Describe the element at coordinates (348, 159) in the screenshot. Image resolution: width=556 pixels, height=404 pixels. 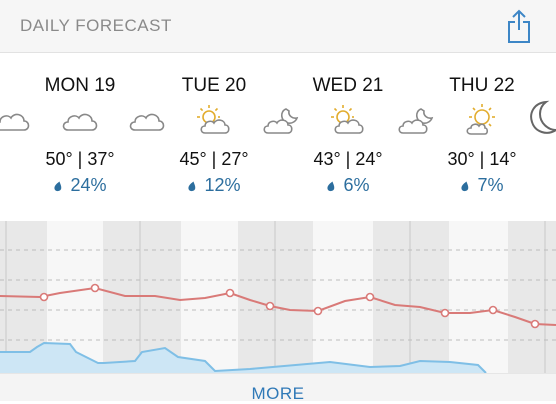
I see `temps-wed: 43° | 24°` at that location.